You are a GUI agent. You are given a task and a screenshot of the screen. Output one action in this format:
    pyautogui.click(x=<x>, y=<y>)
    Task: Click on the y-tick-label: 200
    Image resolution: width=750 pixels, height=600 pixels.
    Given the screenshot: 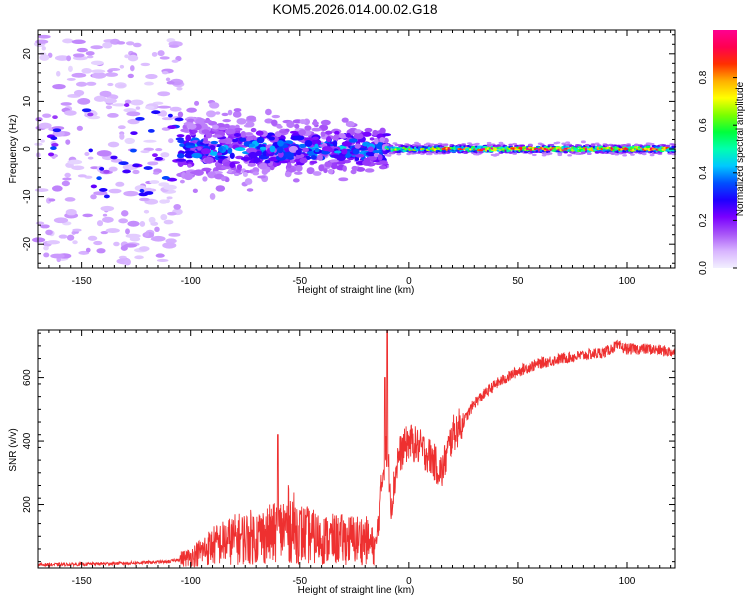 What is the action you would take?
    pyautogui.click(x=27, y=504)
    